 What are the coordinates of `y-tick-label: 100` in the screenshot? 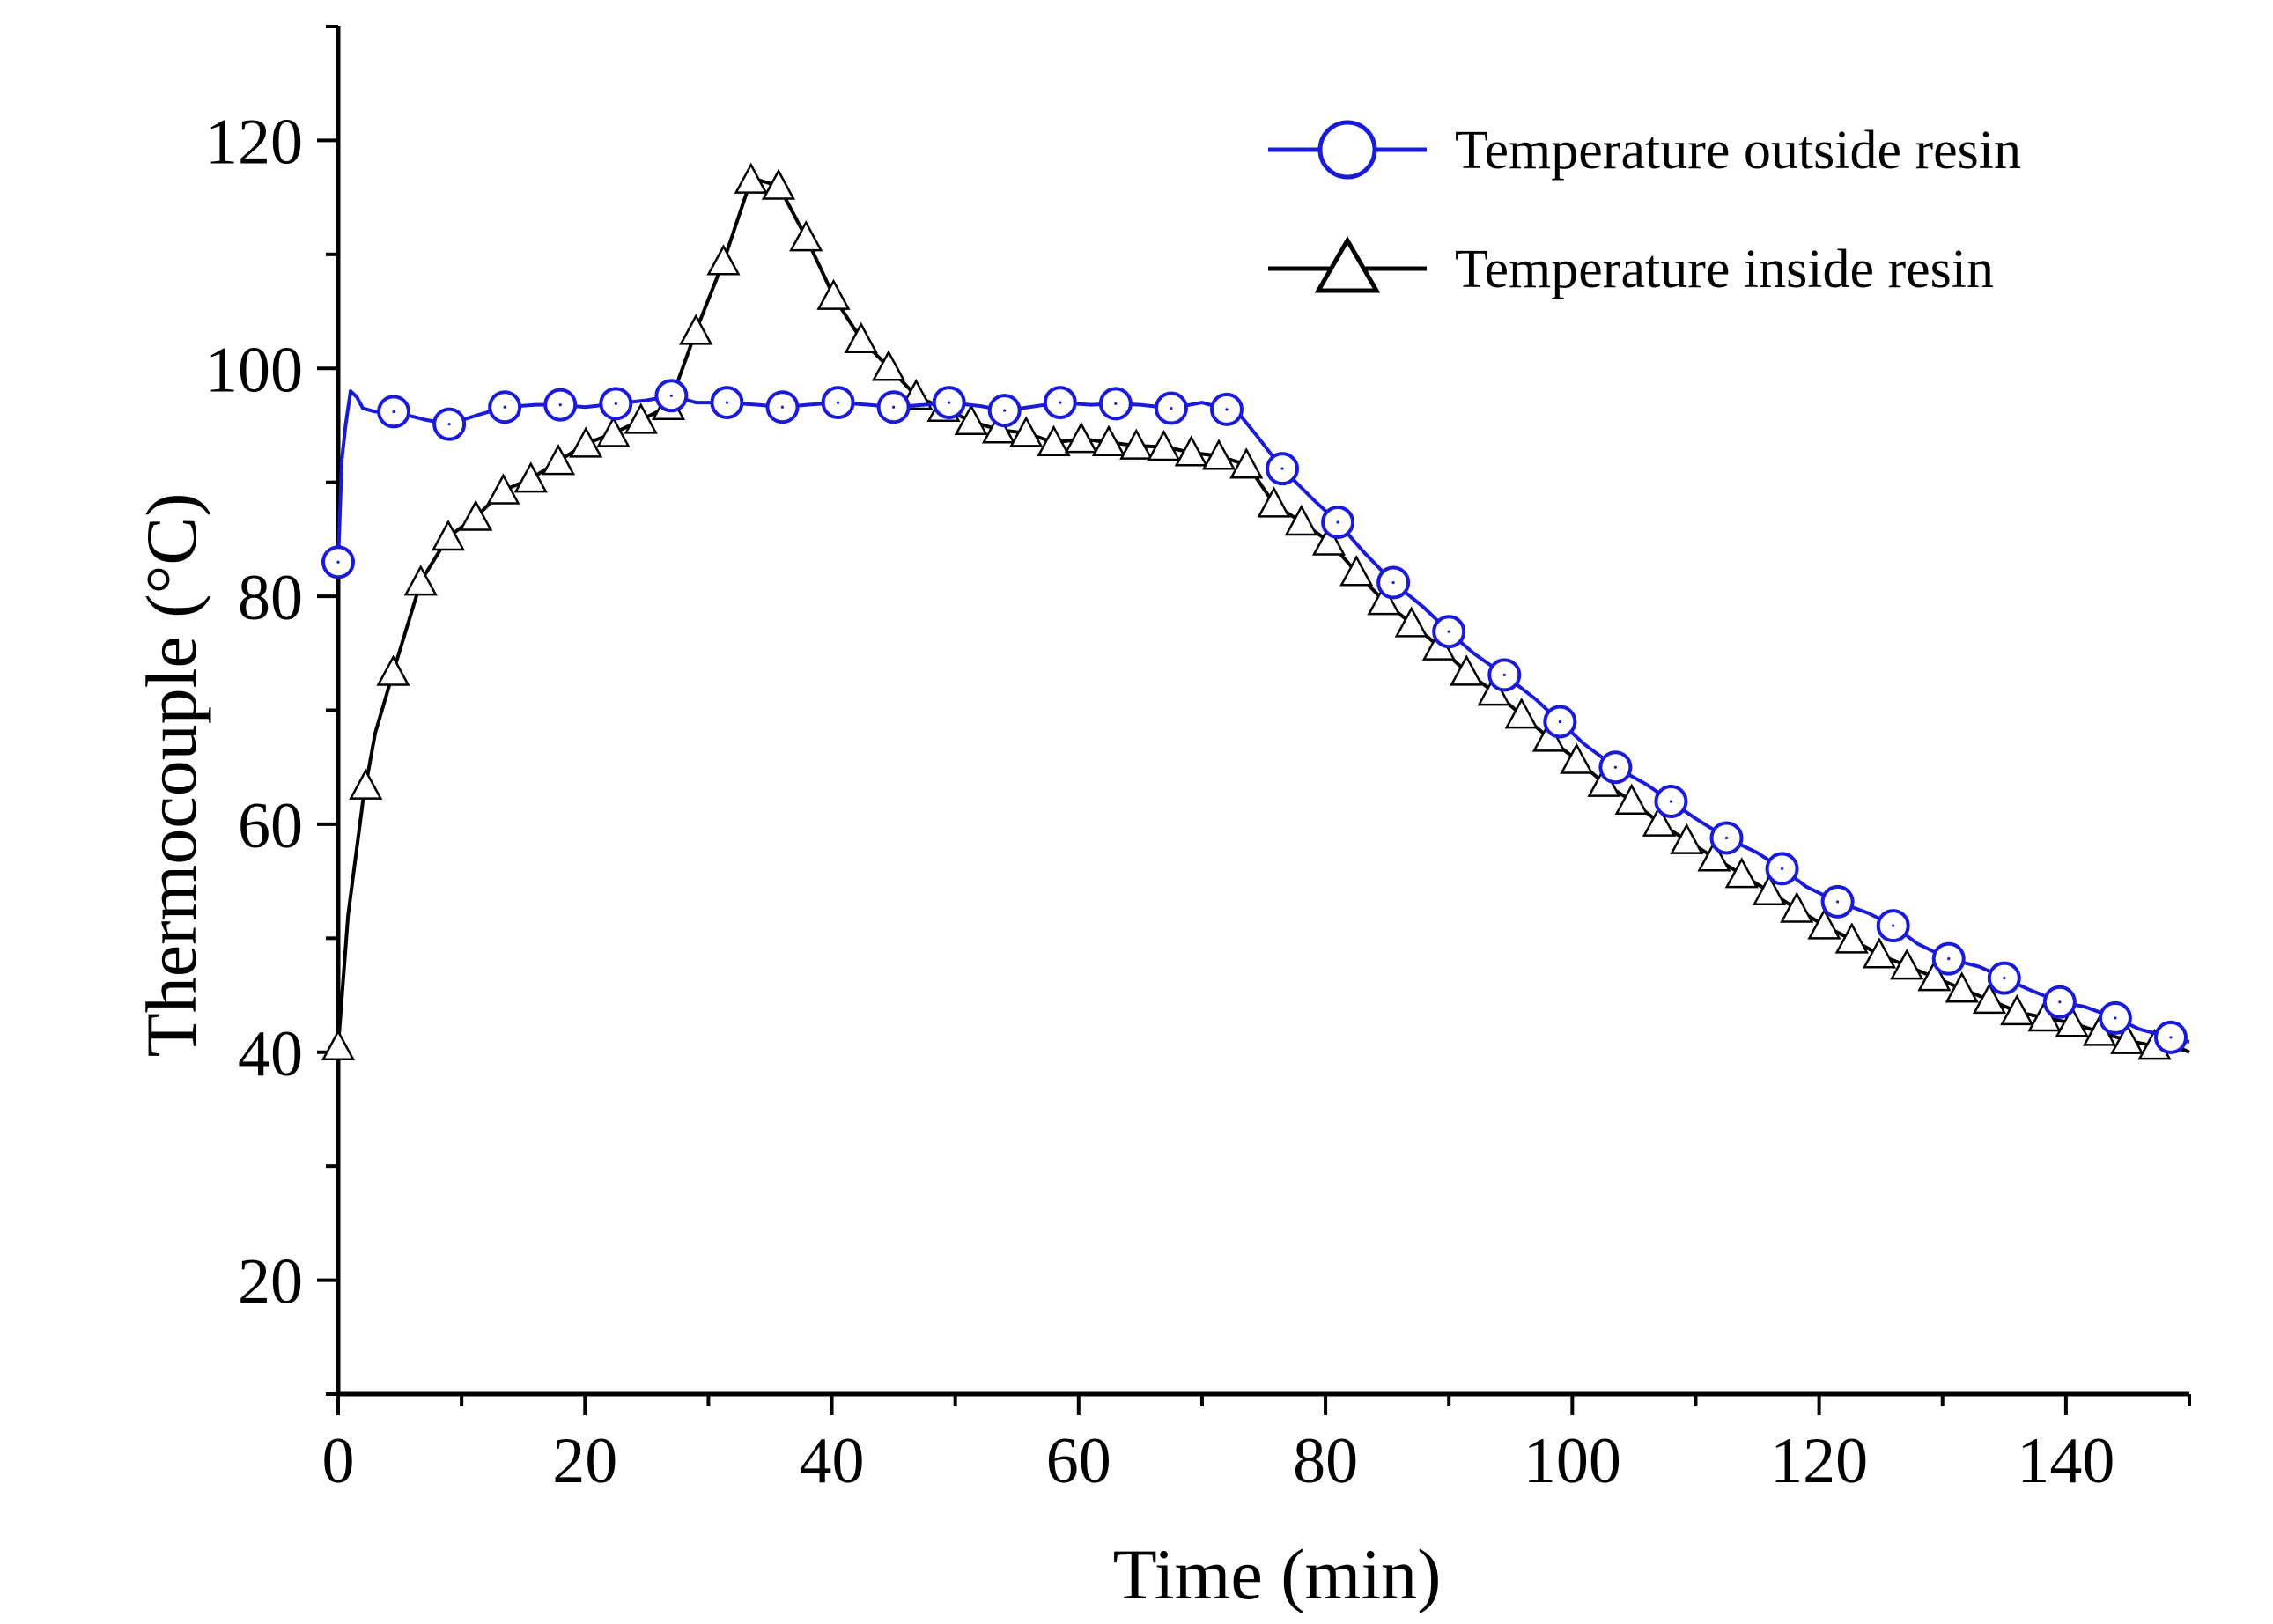 It's located at (254, 370).